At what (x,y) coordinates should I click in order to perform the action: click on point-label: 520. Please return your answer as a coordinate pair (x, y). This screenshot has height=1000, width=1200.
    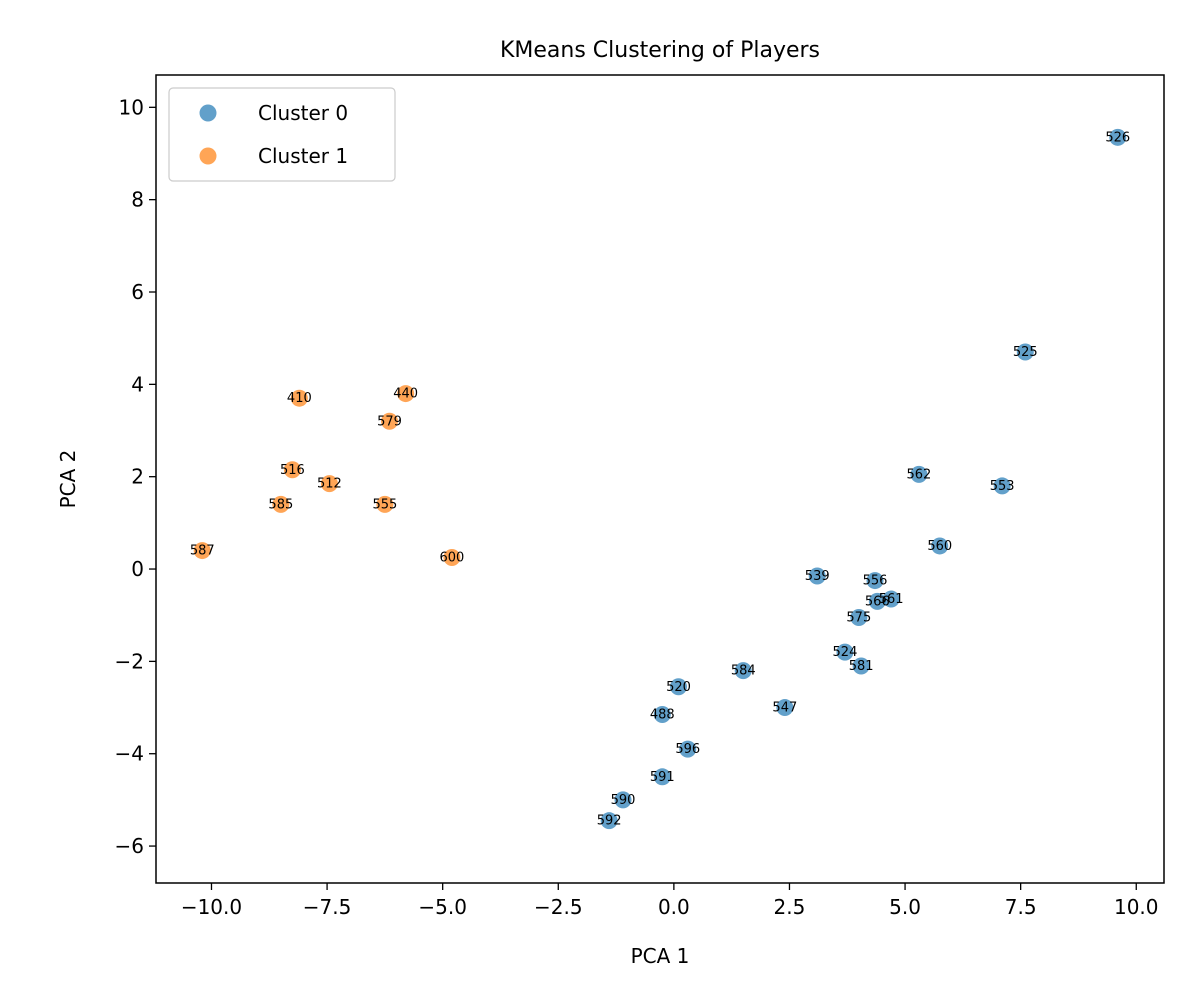
    Looking at the image, I should click on (678, 687).